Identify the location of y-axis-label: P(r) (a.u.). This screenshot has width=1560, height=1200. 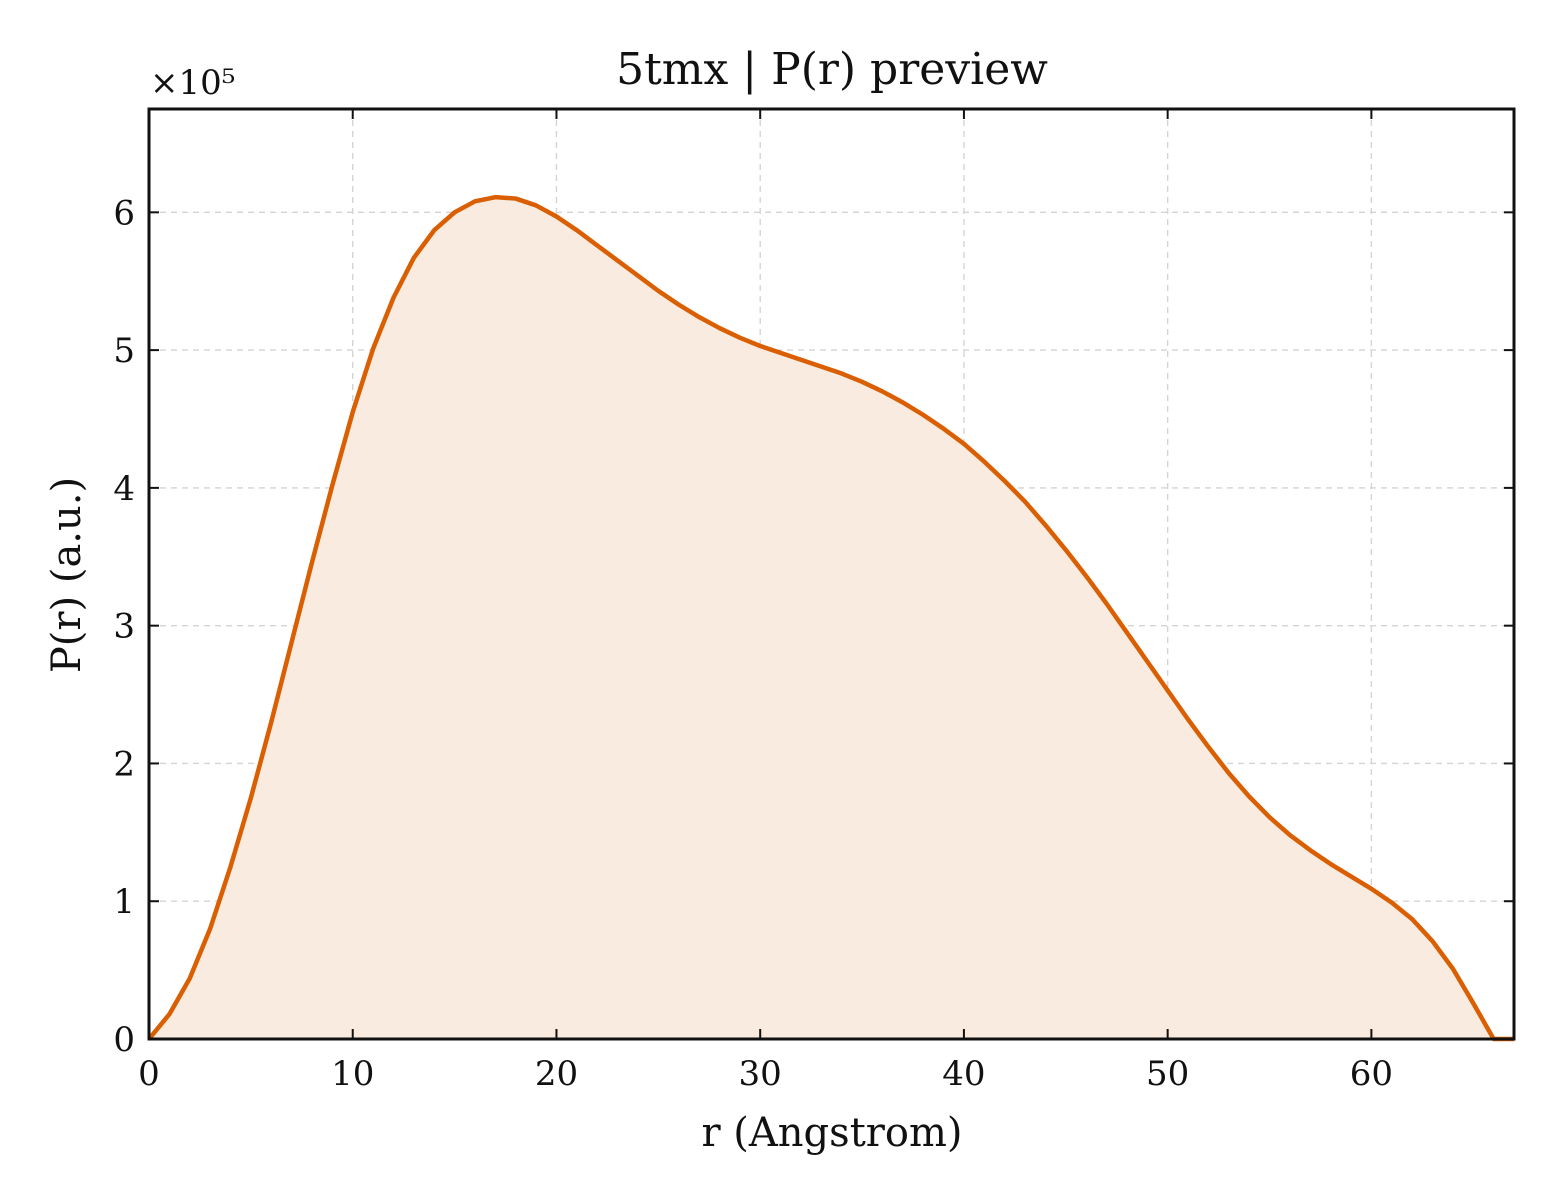
(67, 575).